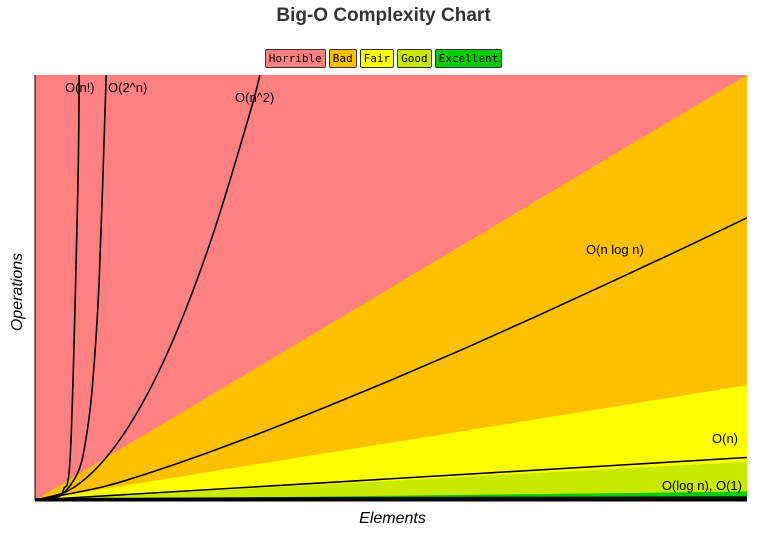 The image size is (767, 543). What do you see at coordinates (383, 15) in the screenshot?
I see `chart-title: Big-O Complexity Chart` at bounding box center [383, 15].